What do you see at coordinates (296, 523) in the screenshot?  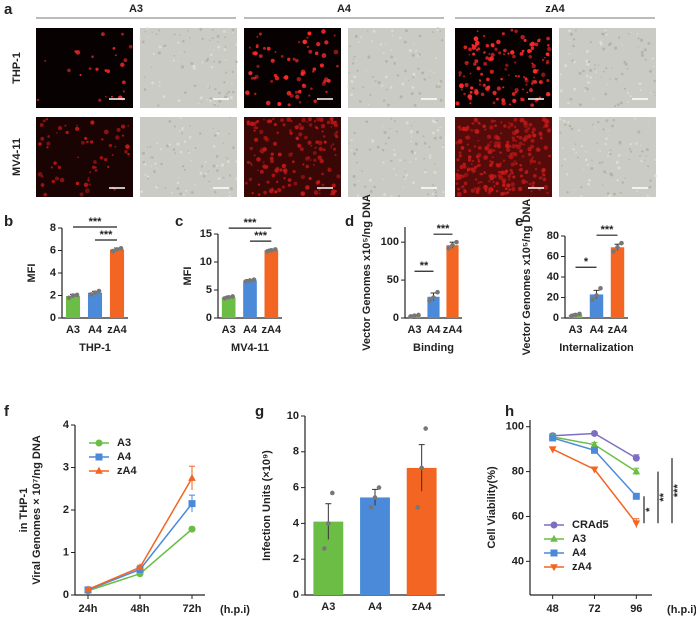 I see `y-tick-label: 4` at bounding box center [296, 523].